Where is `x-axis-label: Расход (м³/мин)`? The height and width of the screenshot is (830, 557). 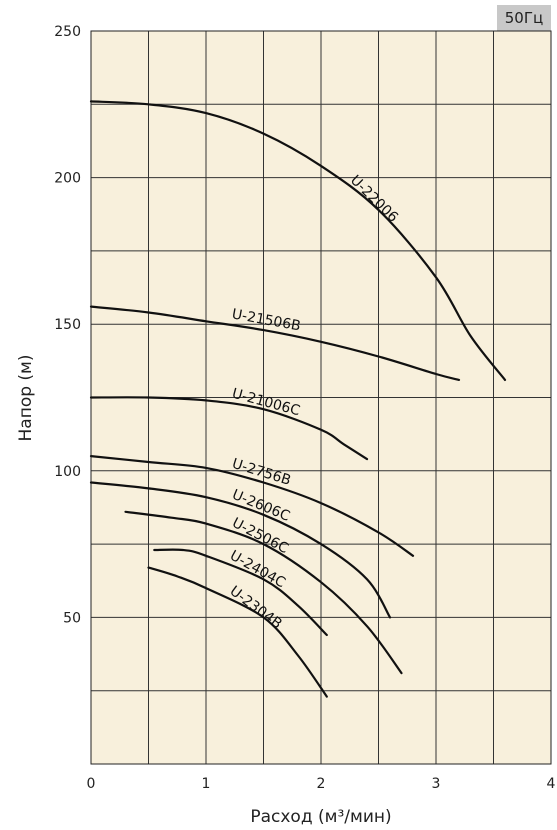 x-axis-label: Расход (м³/мин) is located at coordinates (320, 817).